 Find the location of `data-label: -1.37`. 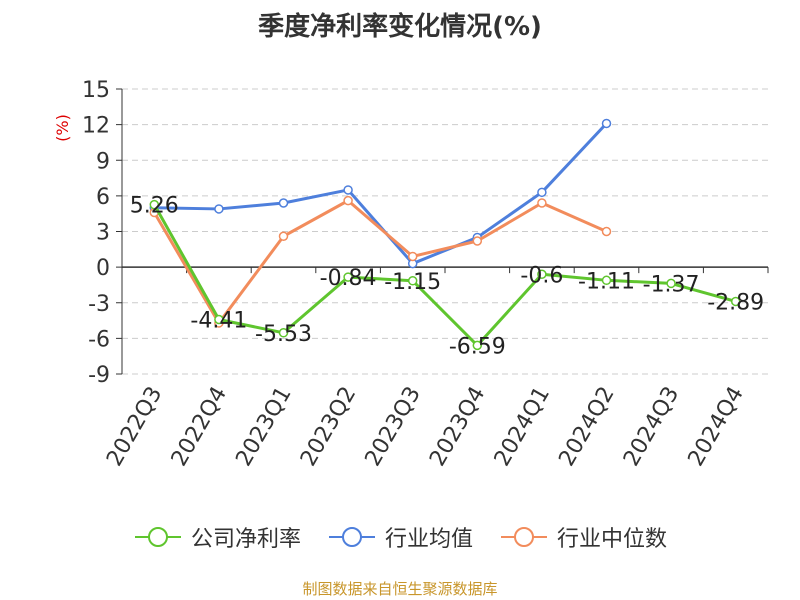

data-label: -1.37 is located at coordinates (671, 284).